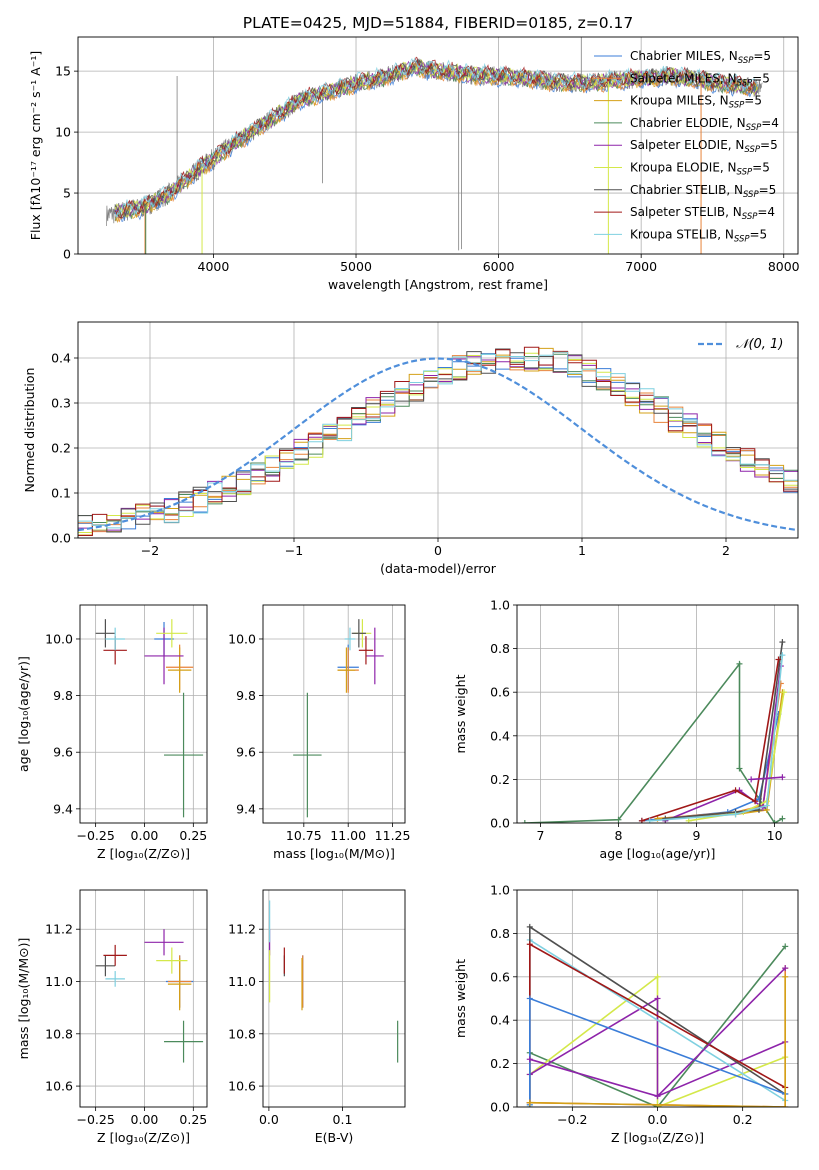 The width and height of the screenshot is (819, 1170). What do you see at coordinates (460, 998) in the screenshot?
I see `y-axis-label: mass weight` at bounding box center [460, 998].